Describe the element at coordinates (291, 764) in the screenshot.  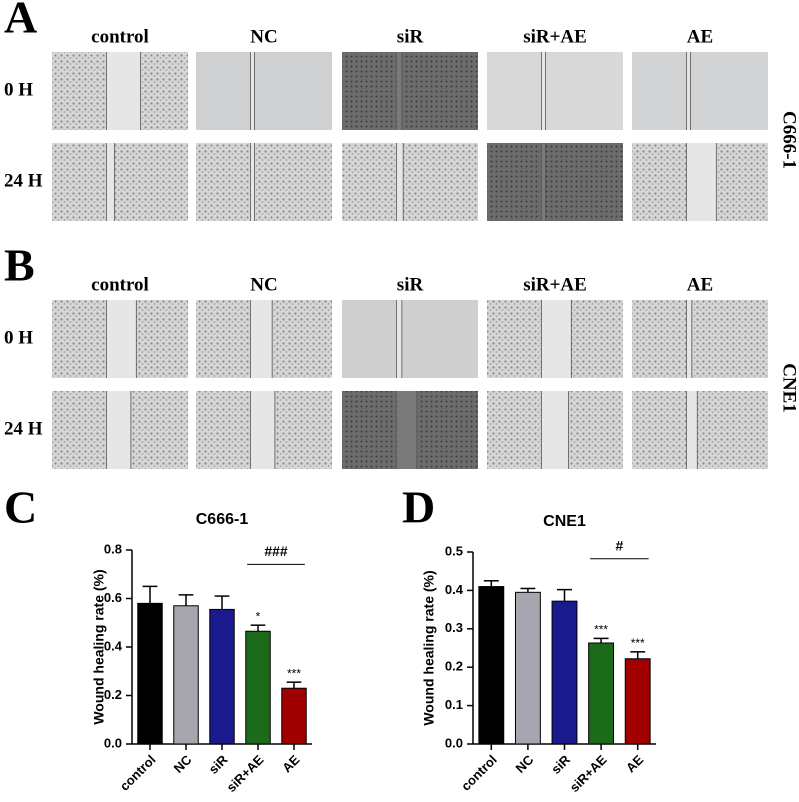
I see `x-tick-label: AE` at that location.